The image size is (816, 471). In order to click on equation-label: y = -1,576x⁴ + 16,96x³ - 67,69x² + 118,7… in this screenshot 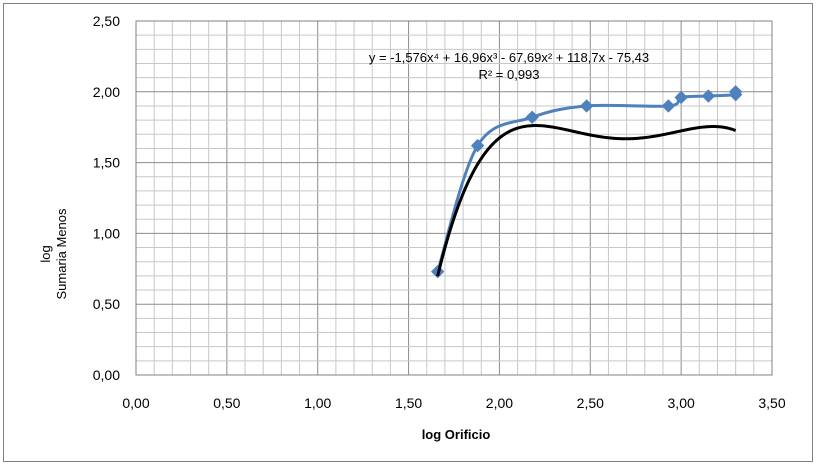, I will do `click(509, 57)`.